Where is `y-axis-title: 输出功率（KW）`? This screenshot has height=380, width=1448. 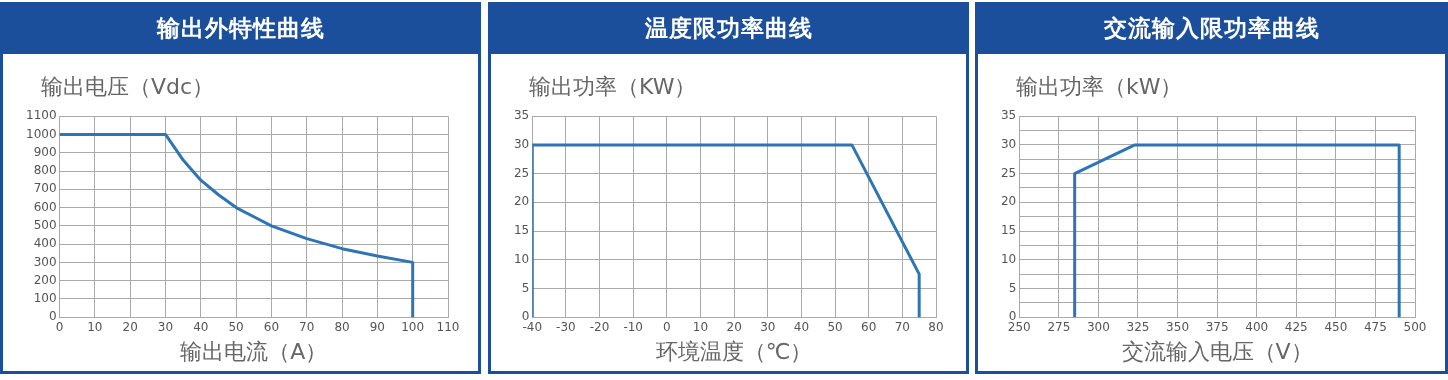
y-axis-title: 输出功率（KW） is located at coordinates (613, 87).